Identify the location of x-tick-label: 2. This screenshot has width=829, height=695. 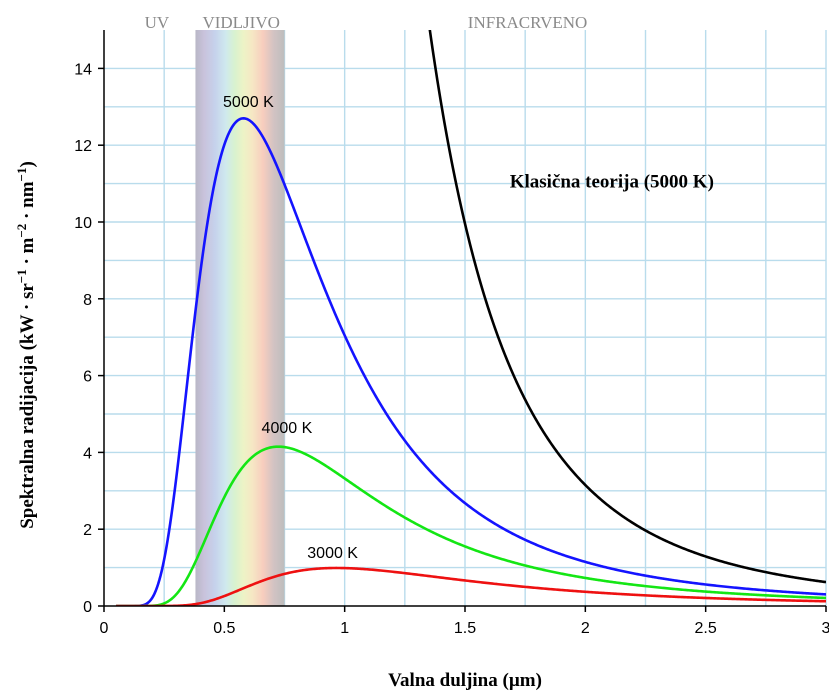
(585, 628).